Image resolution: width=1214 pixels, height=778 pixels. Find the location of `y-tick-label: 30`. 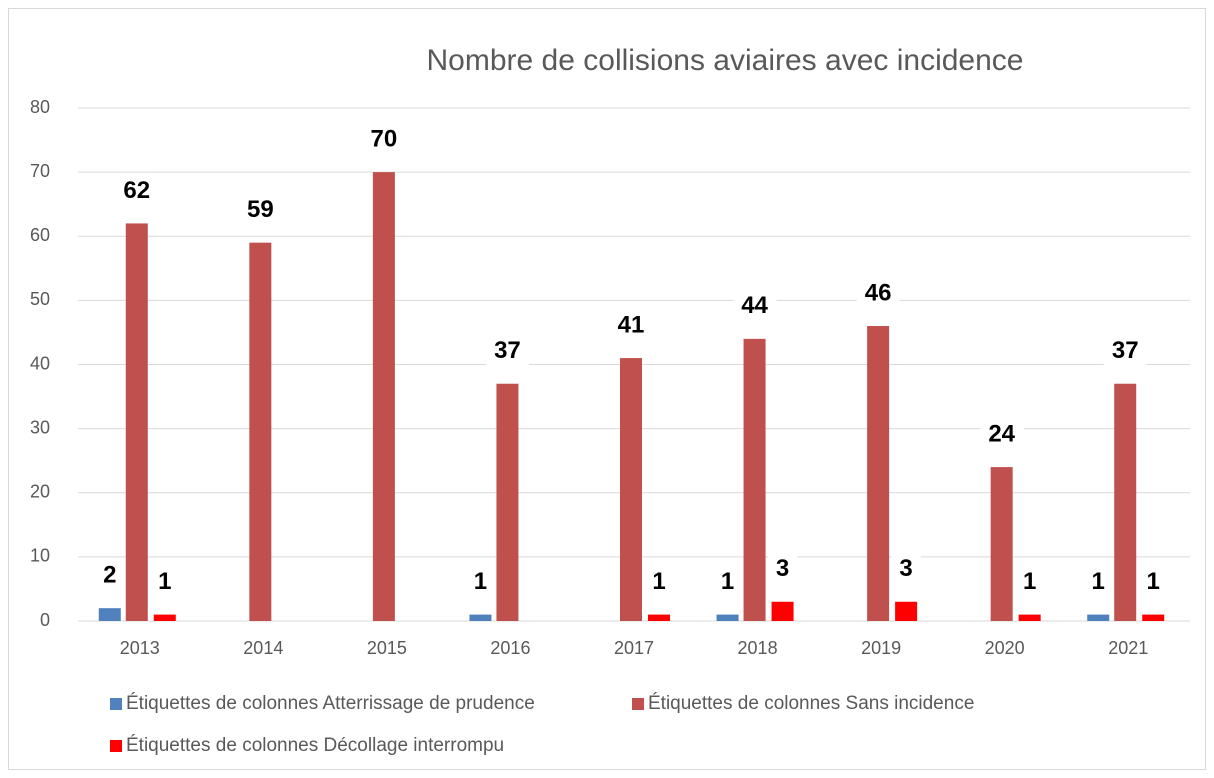

y-tick-label: 30 is located at coordinates (40, 427).